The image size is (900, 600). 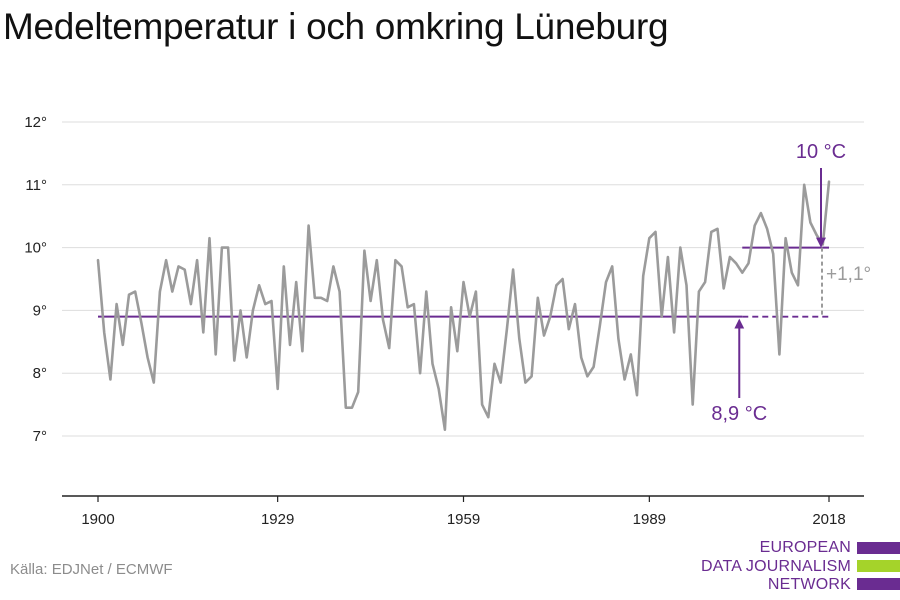 I want to click on x-tick-label: 2018, so click(x=828, y=519).